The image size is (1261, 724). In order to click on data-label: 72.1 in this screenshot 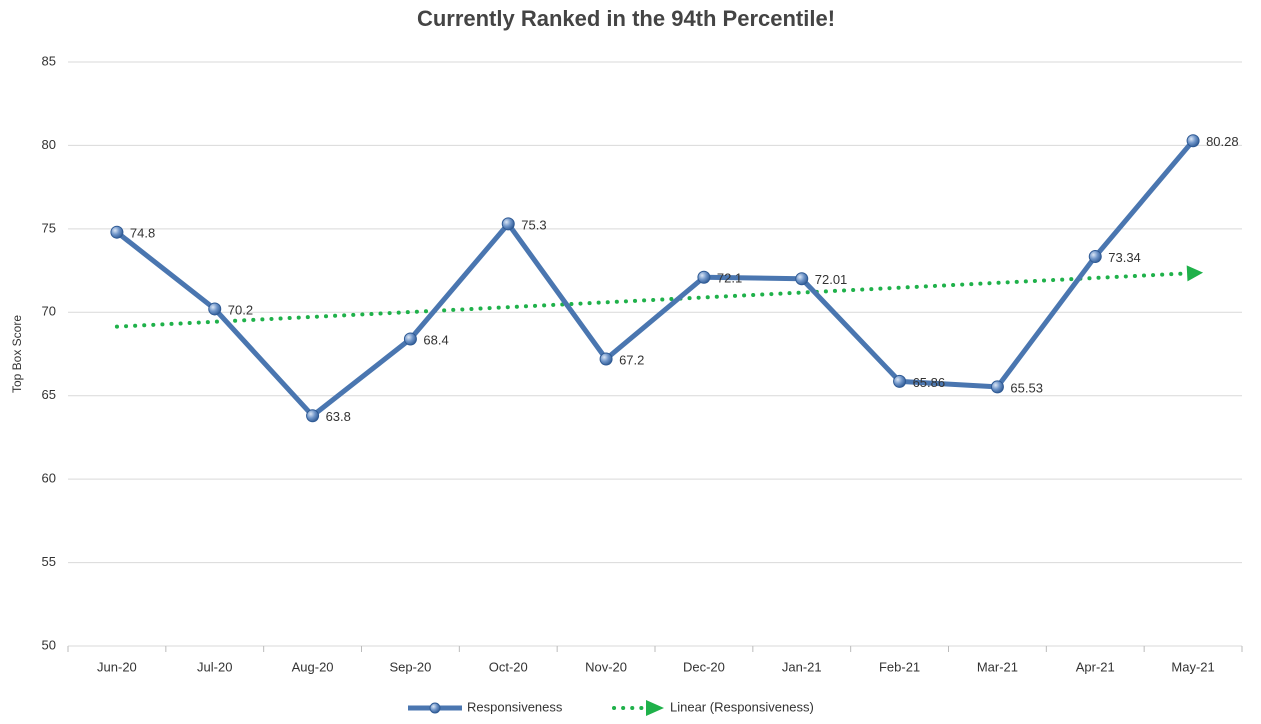, I will do `click(729, 278)`.